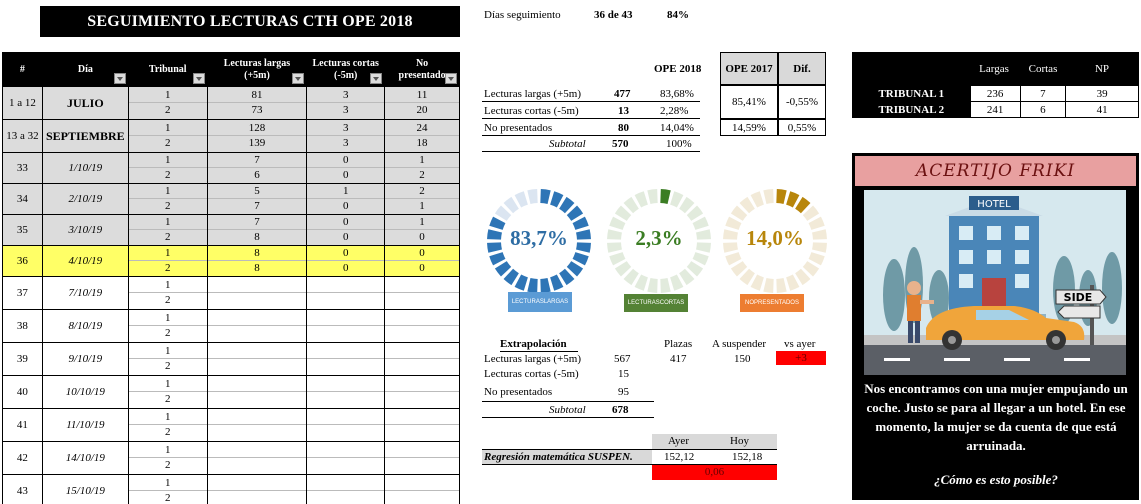  What do you see at coordinates (231, 261) in the screenshot?
I see `table-row: 36 4/10/19 1 2 8 8 0 0 0 0` at bounding box center [231, 261].